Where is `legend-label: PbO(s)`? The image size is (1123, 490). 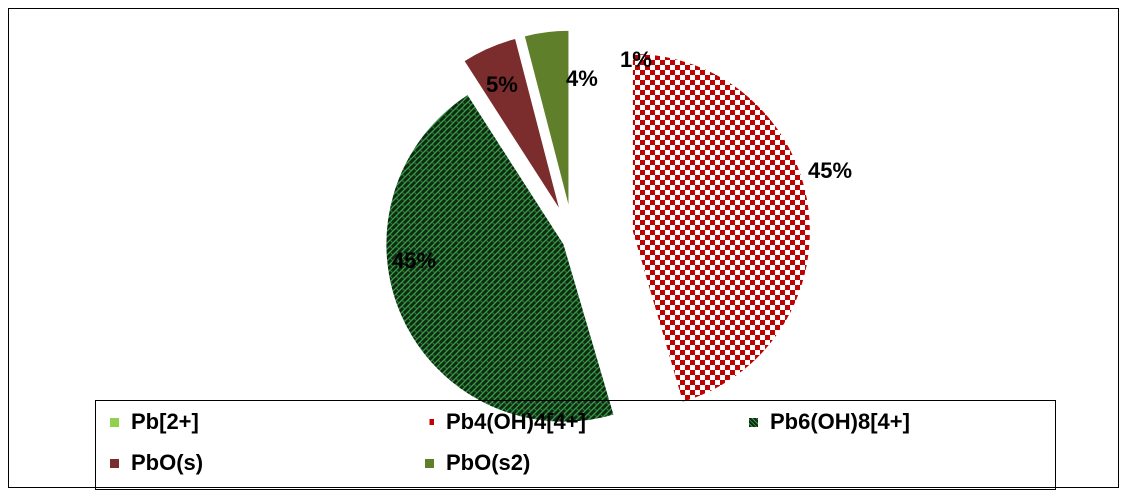 legend-label: PbO(s) is located at coordinates (167, 462).